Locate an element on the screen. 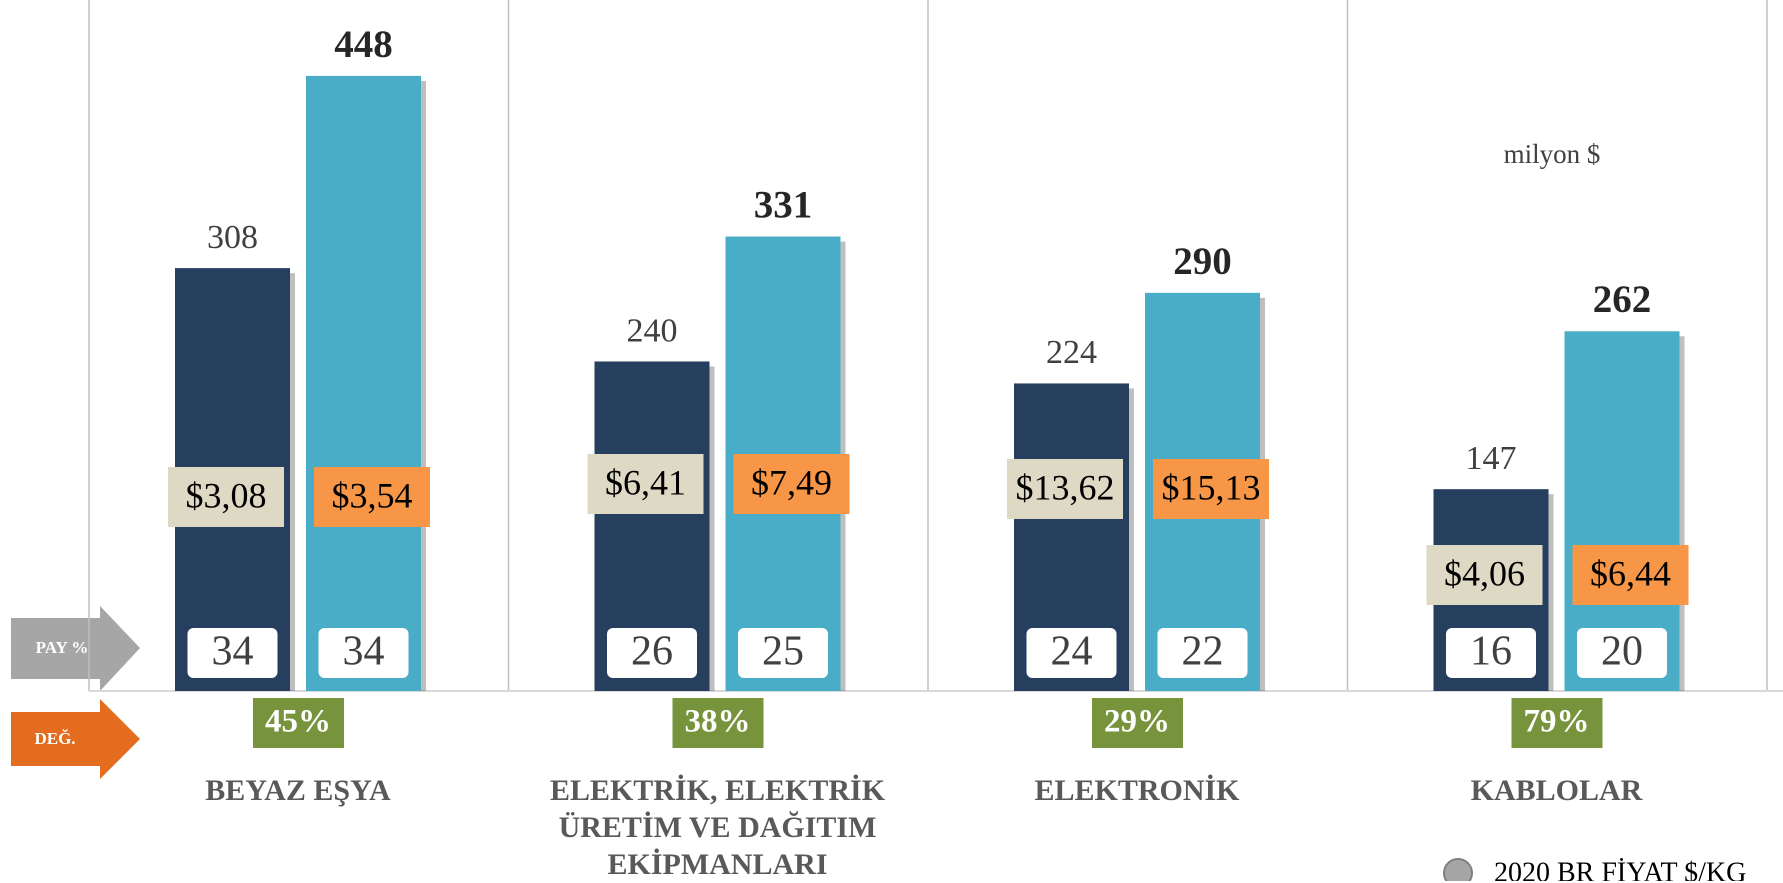 This screenshot has width=1783, height=883. price-label: $6,44 is located at coordinates (1630, 573).